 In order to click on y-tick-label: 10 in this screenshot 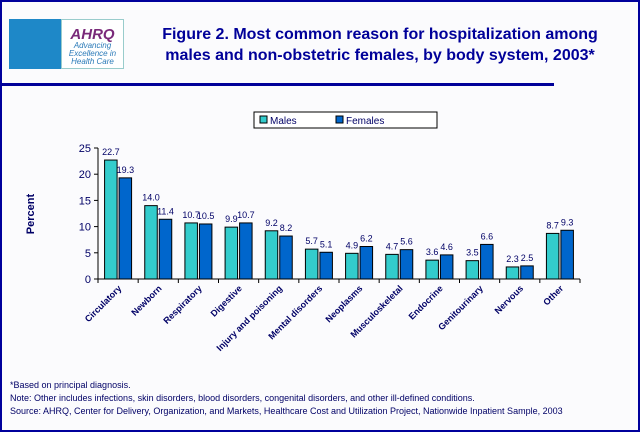, I will do `click(85, 228)`.